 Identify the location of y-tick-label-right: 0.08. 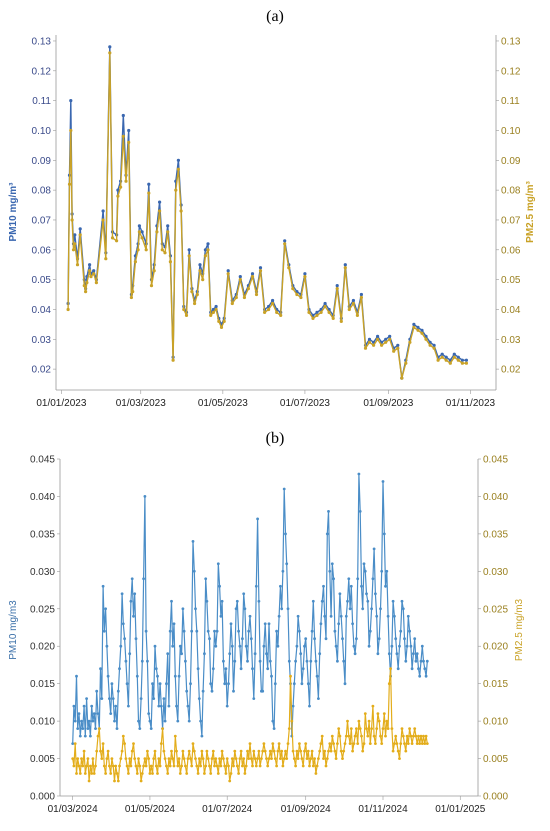
(511, 191).